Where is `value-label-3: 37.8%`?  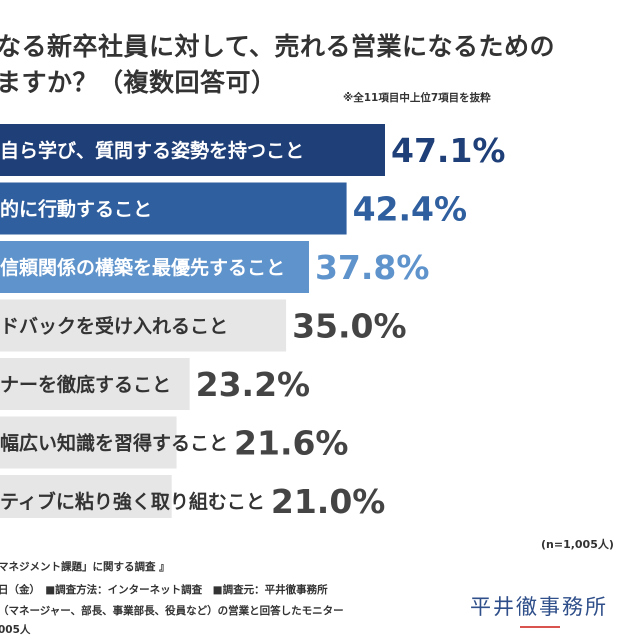 value-label-3: 37.8% is located at coordinates (372, 267).